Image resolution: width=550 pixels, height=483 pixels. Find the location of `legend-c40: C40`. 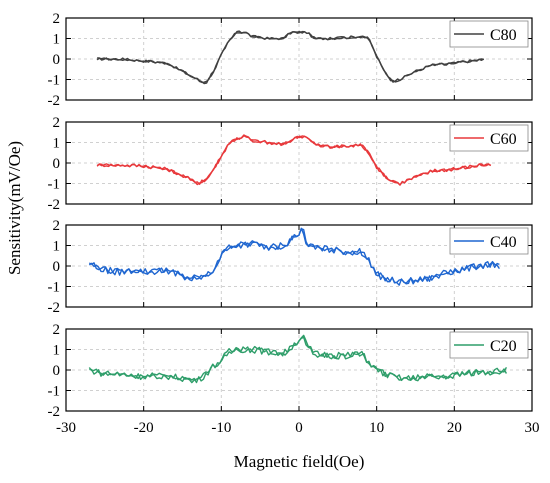

legend-c40: C40 is located at coordinates (489, 241).